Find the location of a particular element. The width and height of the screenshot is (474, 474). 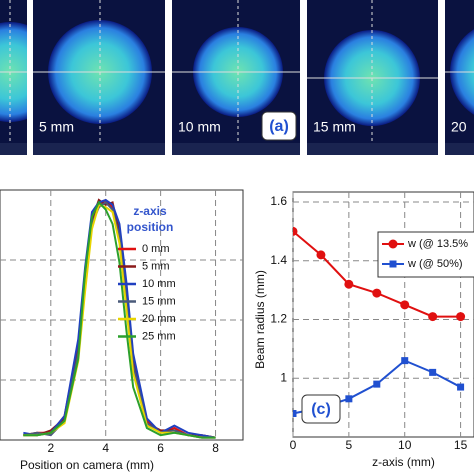

panel-content: 15 mm is located at coordinates (372, 77).